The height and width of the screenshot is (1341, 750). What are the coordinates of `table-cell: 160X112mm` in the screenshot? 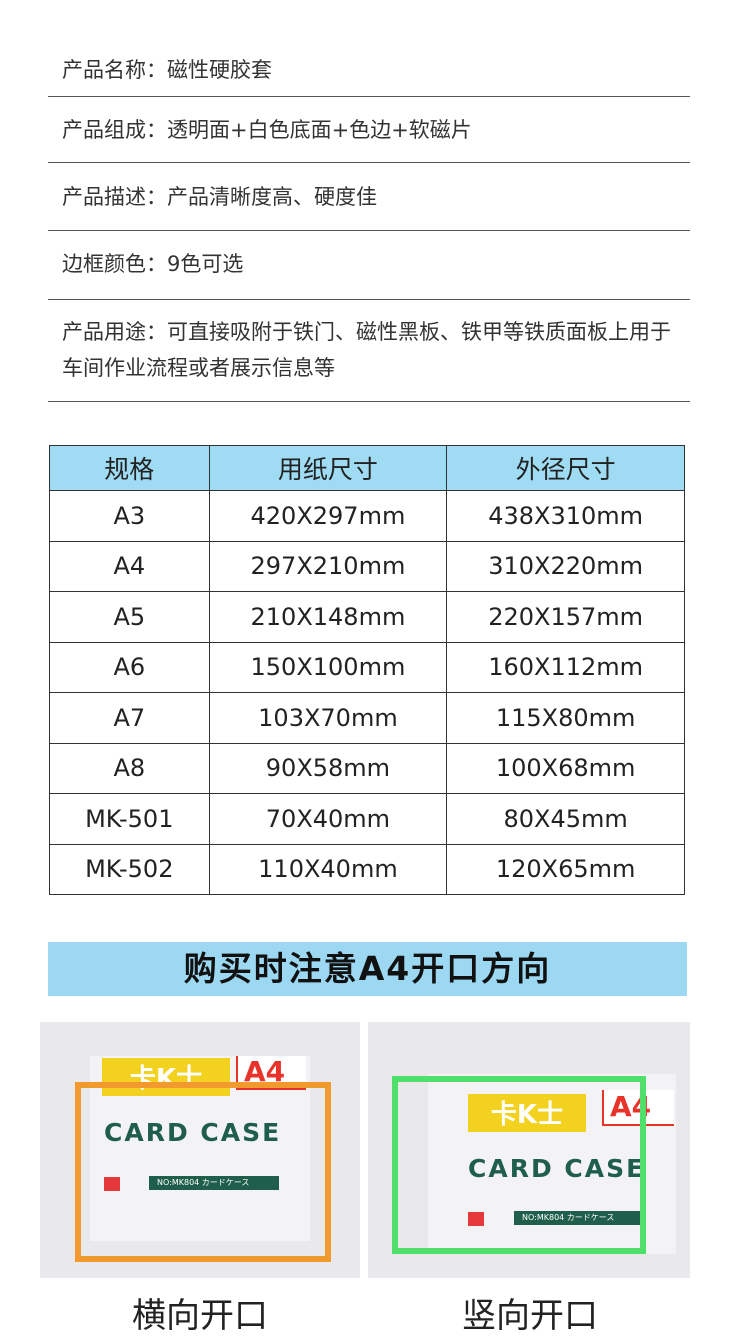 It's located at (565, 667).